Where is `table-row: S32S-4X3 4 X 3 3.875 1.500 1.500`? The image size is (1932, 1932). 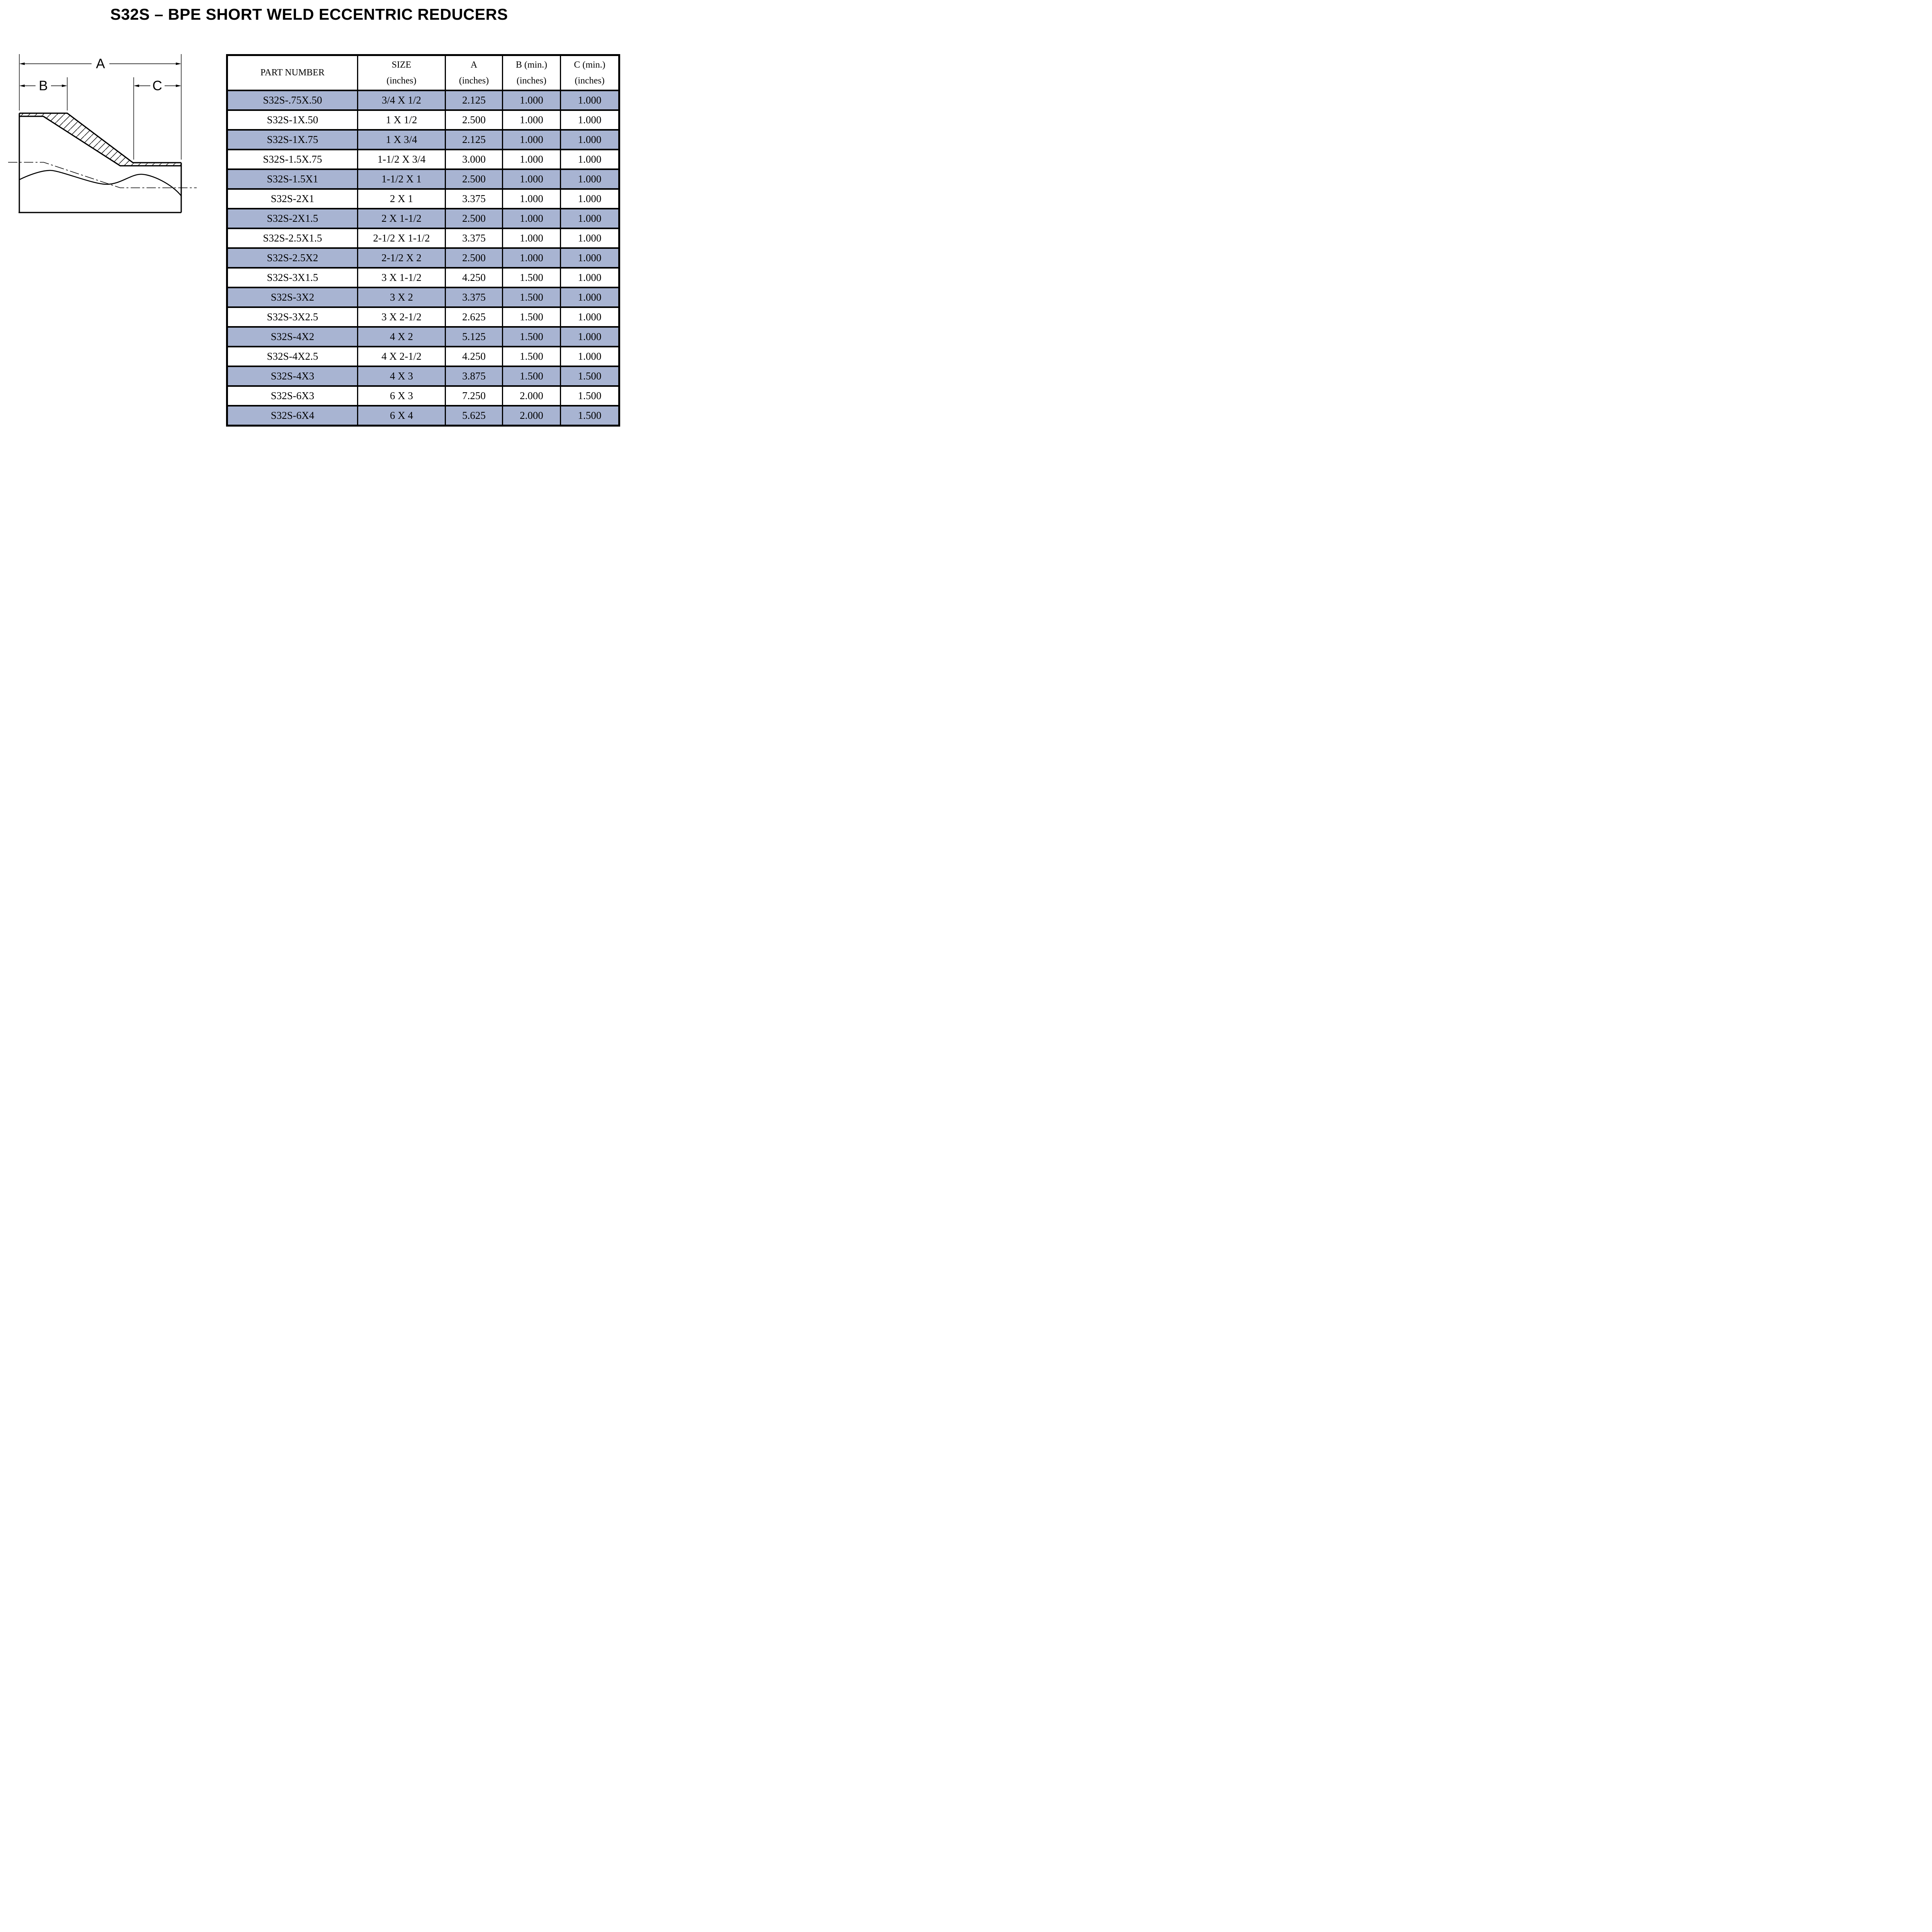
table-row: S32S-4X3 4 X 3 3.875 1.500 1.500 is located at coordinates (423, 376).